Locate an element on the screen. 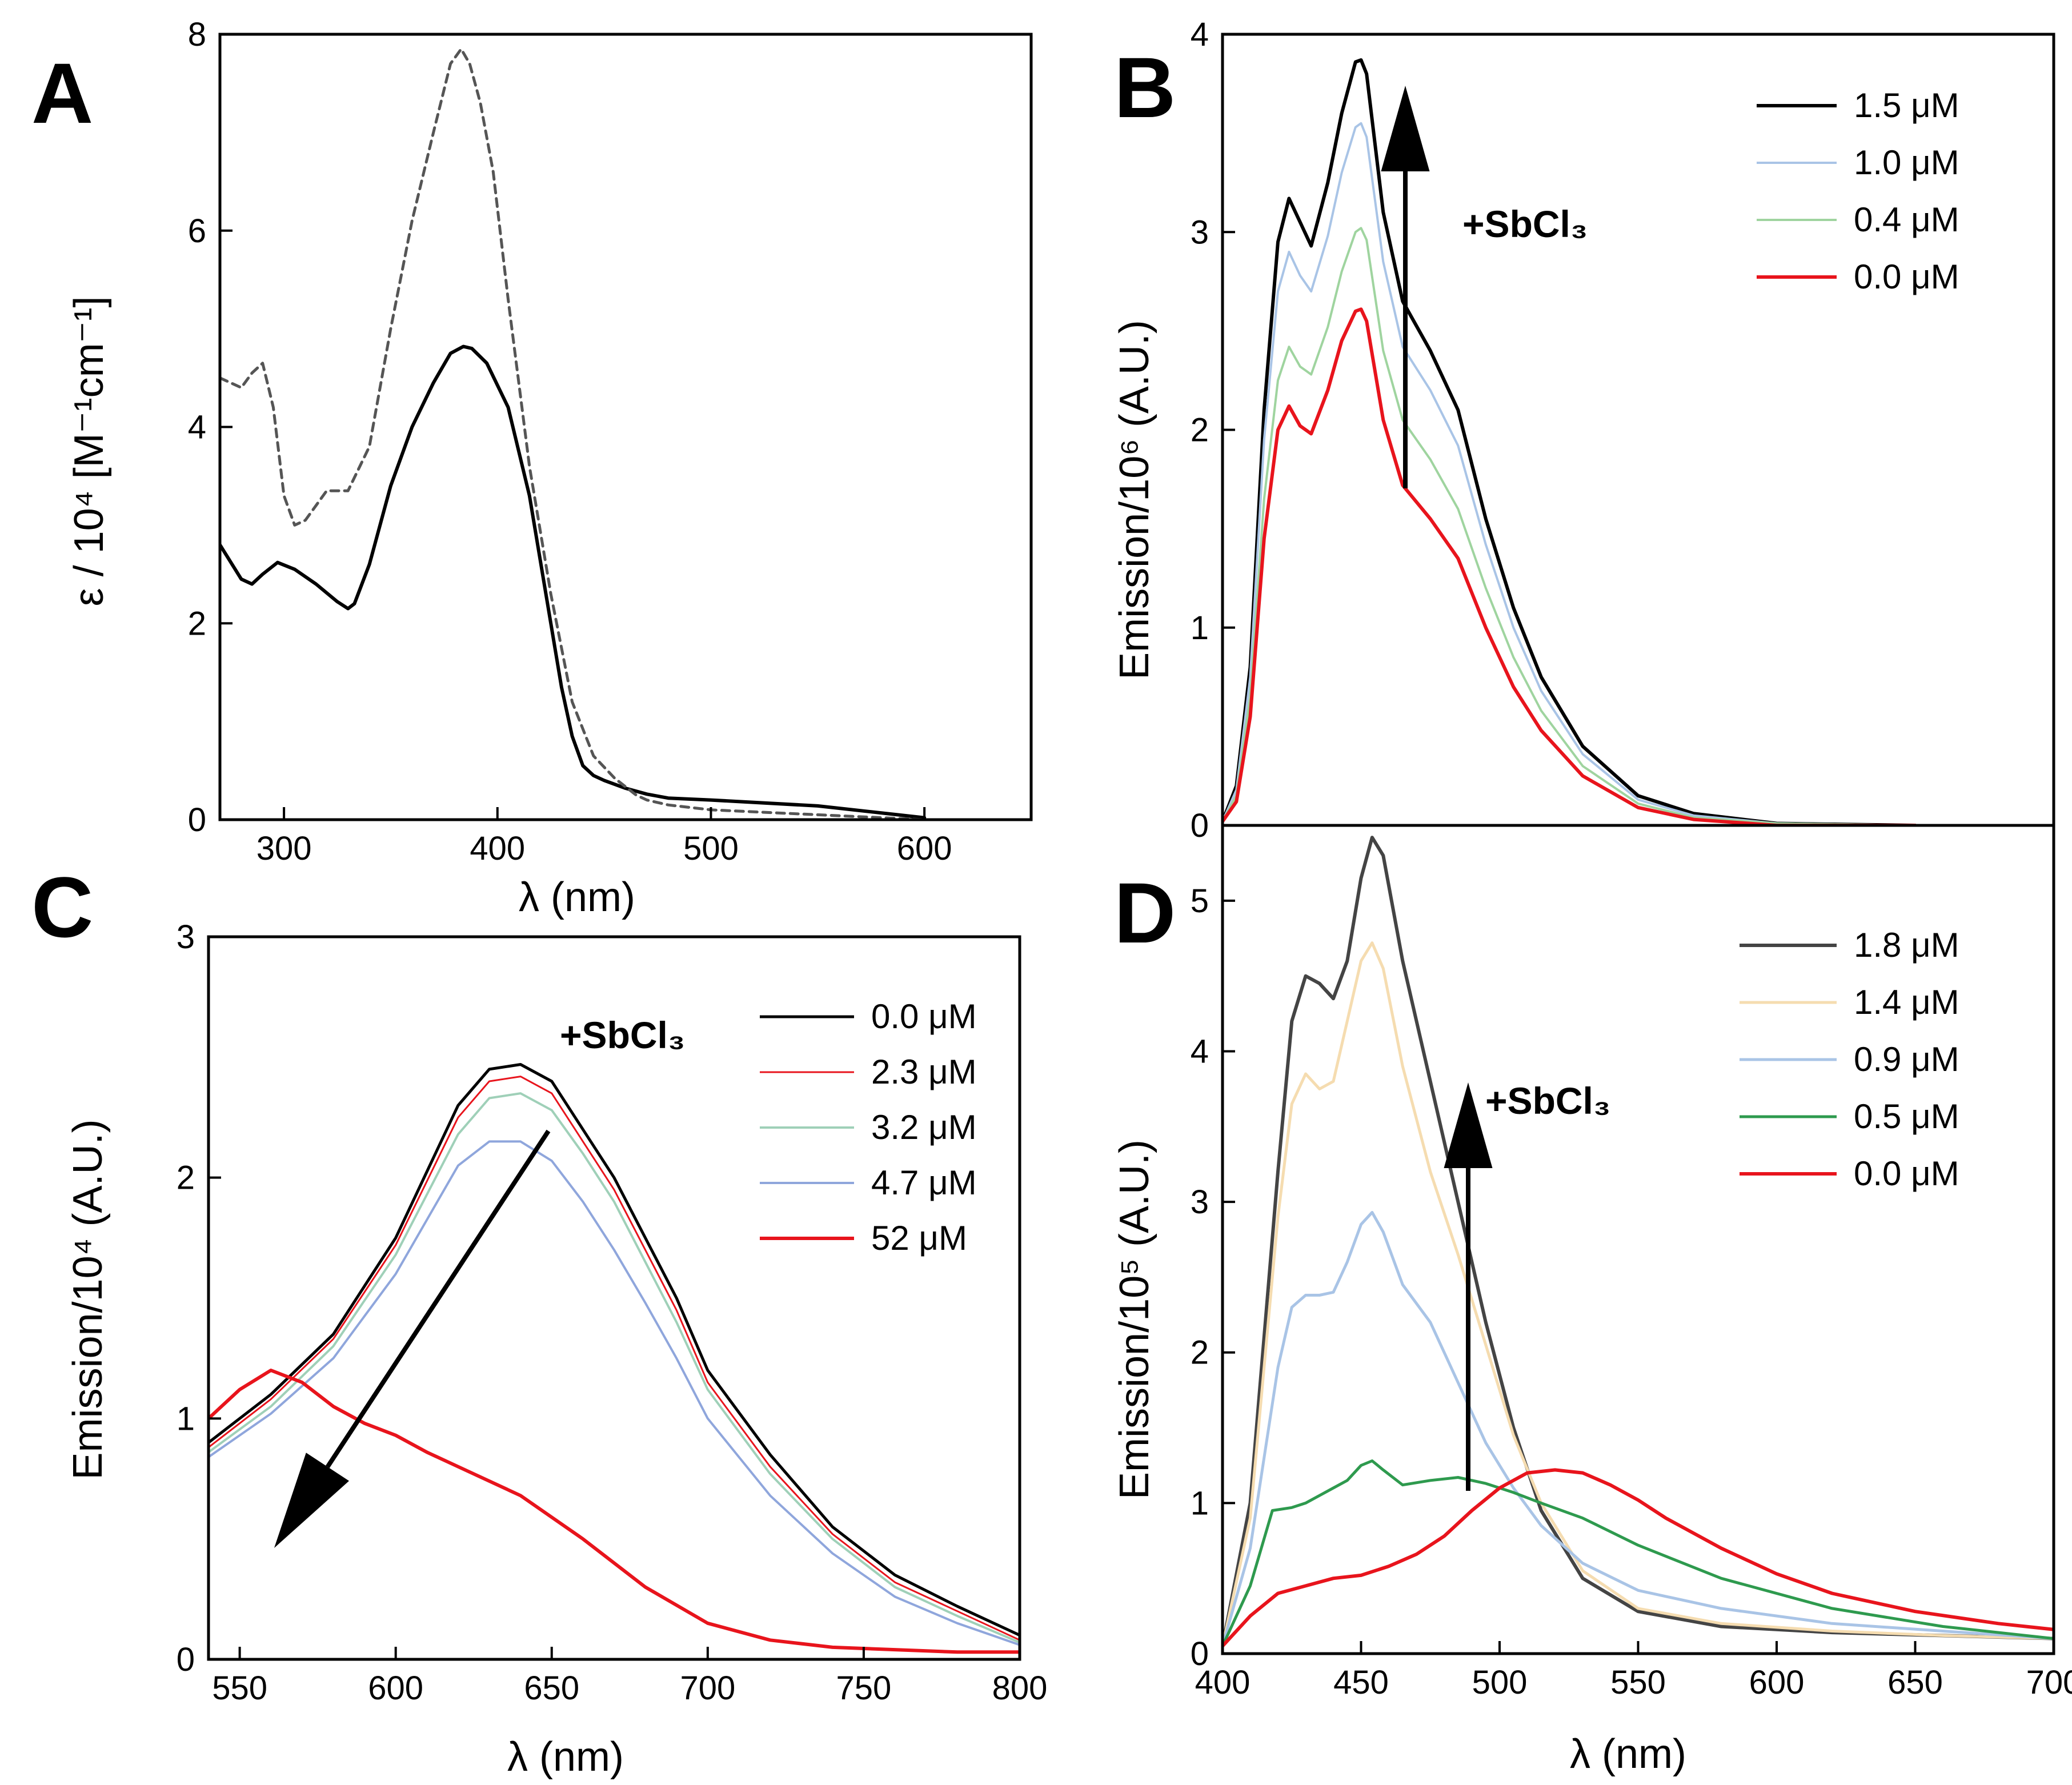 The width and height of the screenshot is (2072, 1785). chart-d-xtick-label: 600 is located at coordinates (1777, 1683).